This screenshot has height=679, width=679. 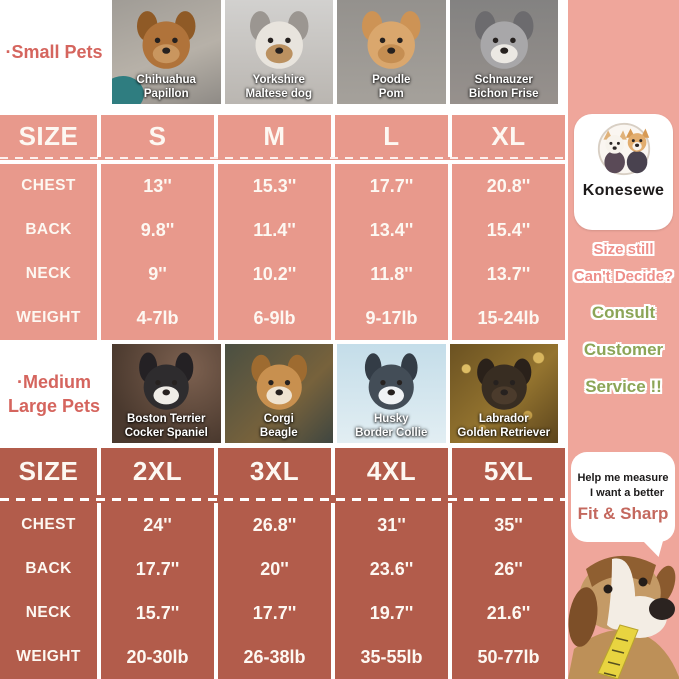 What do you see at coordinates (623, 617) in the screenshot?
I see `beagle-with-measuring-tape-photo` at bounding box center [623, 617].